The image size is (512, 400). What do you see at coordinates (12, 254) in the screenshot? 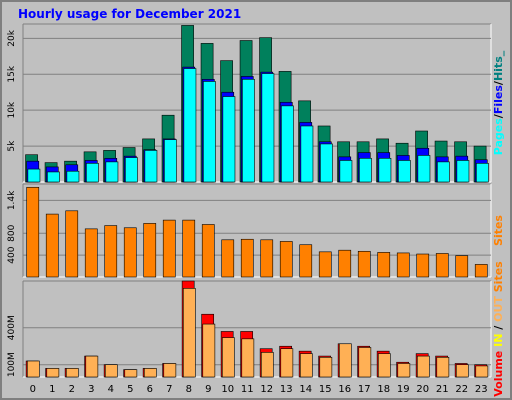
I see `panel-sites-ytick-label: 400` at bounding box center [12, 254].